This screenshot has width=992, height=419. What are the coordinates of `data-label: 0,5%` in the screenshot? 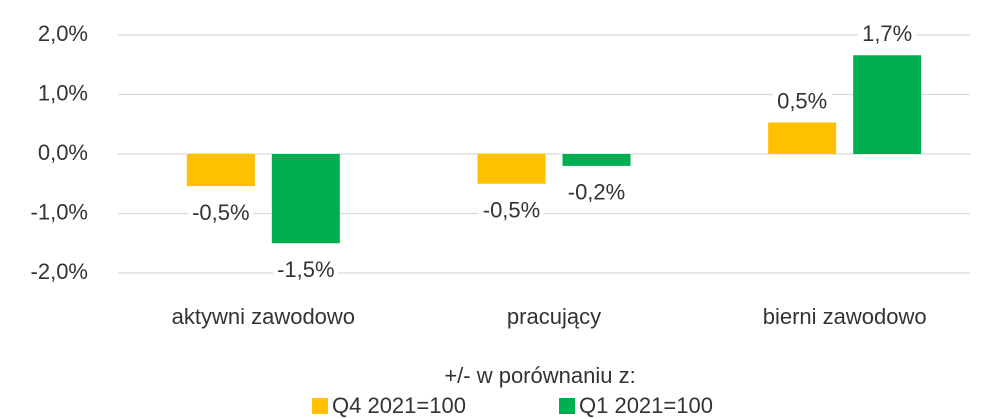 It's located at (802, 100).